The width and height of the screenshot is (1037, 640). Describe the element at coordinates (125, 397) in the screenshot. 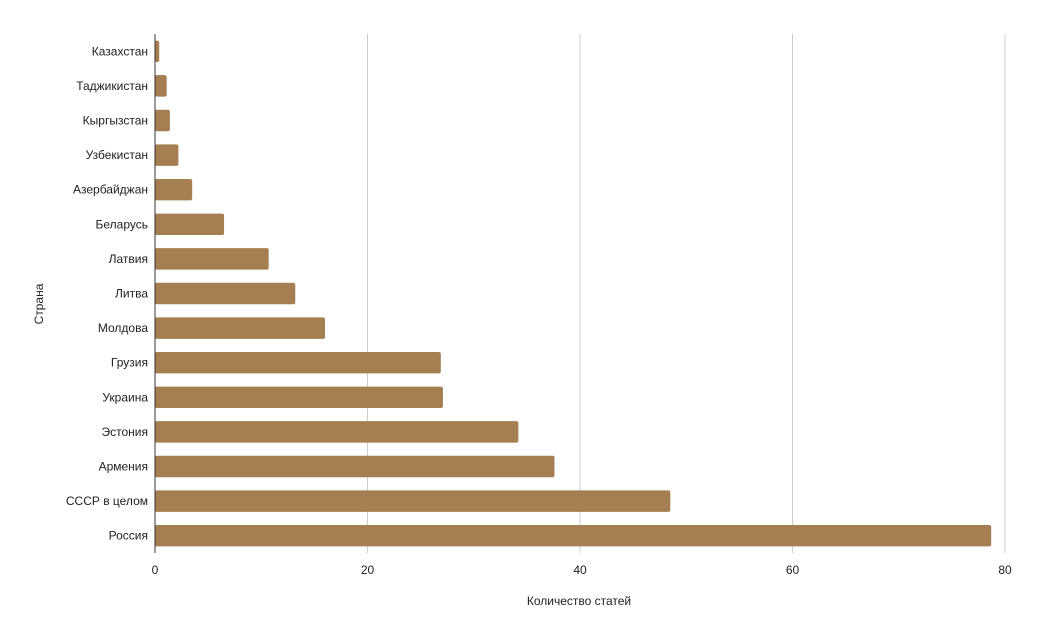

I see `y-category-label: Украина` at that location.